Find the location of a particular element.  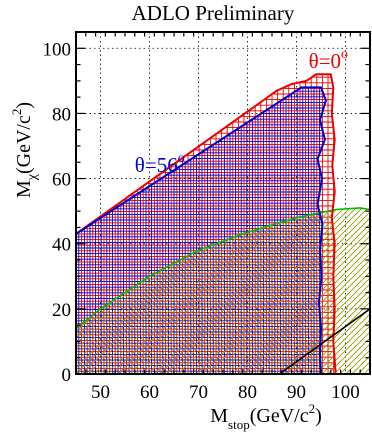

x-tick-label: 80 is located at coordinates (247, 392).